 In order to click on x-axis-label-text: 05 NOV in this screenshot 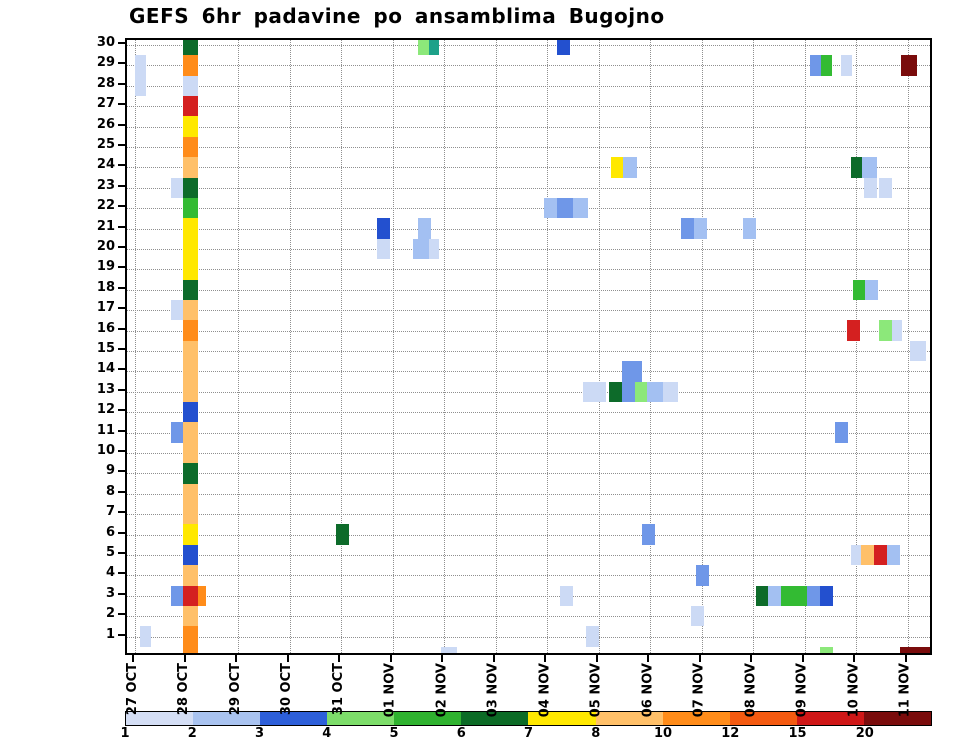, I will do `click(596, 690)`.